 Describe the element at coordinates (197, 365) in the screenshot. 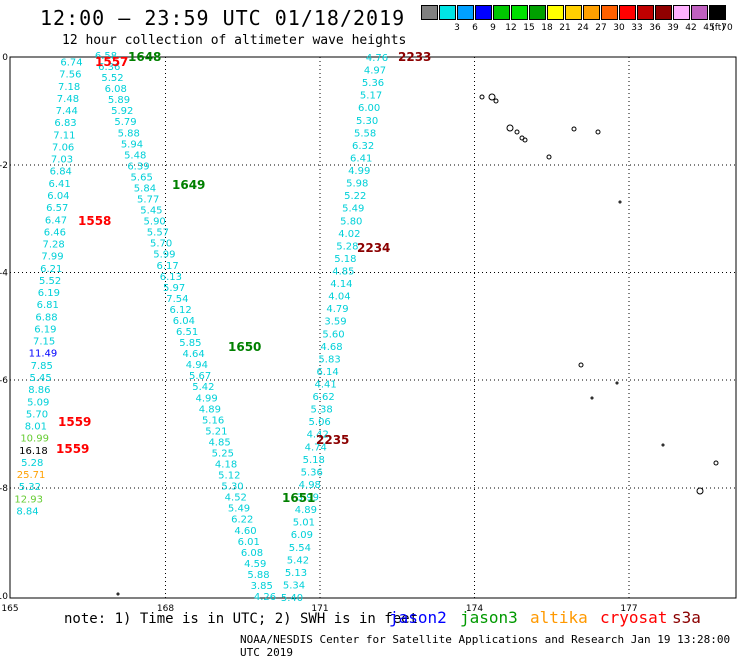

I see `wave-height-label: 4.94` at that location.